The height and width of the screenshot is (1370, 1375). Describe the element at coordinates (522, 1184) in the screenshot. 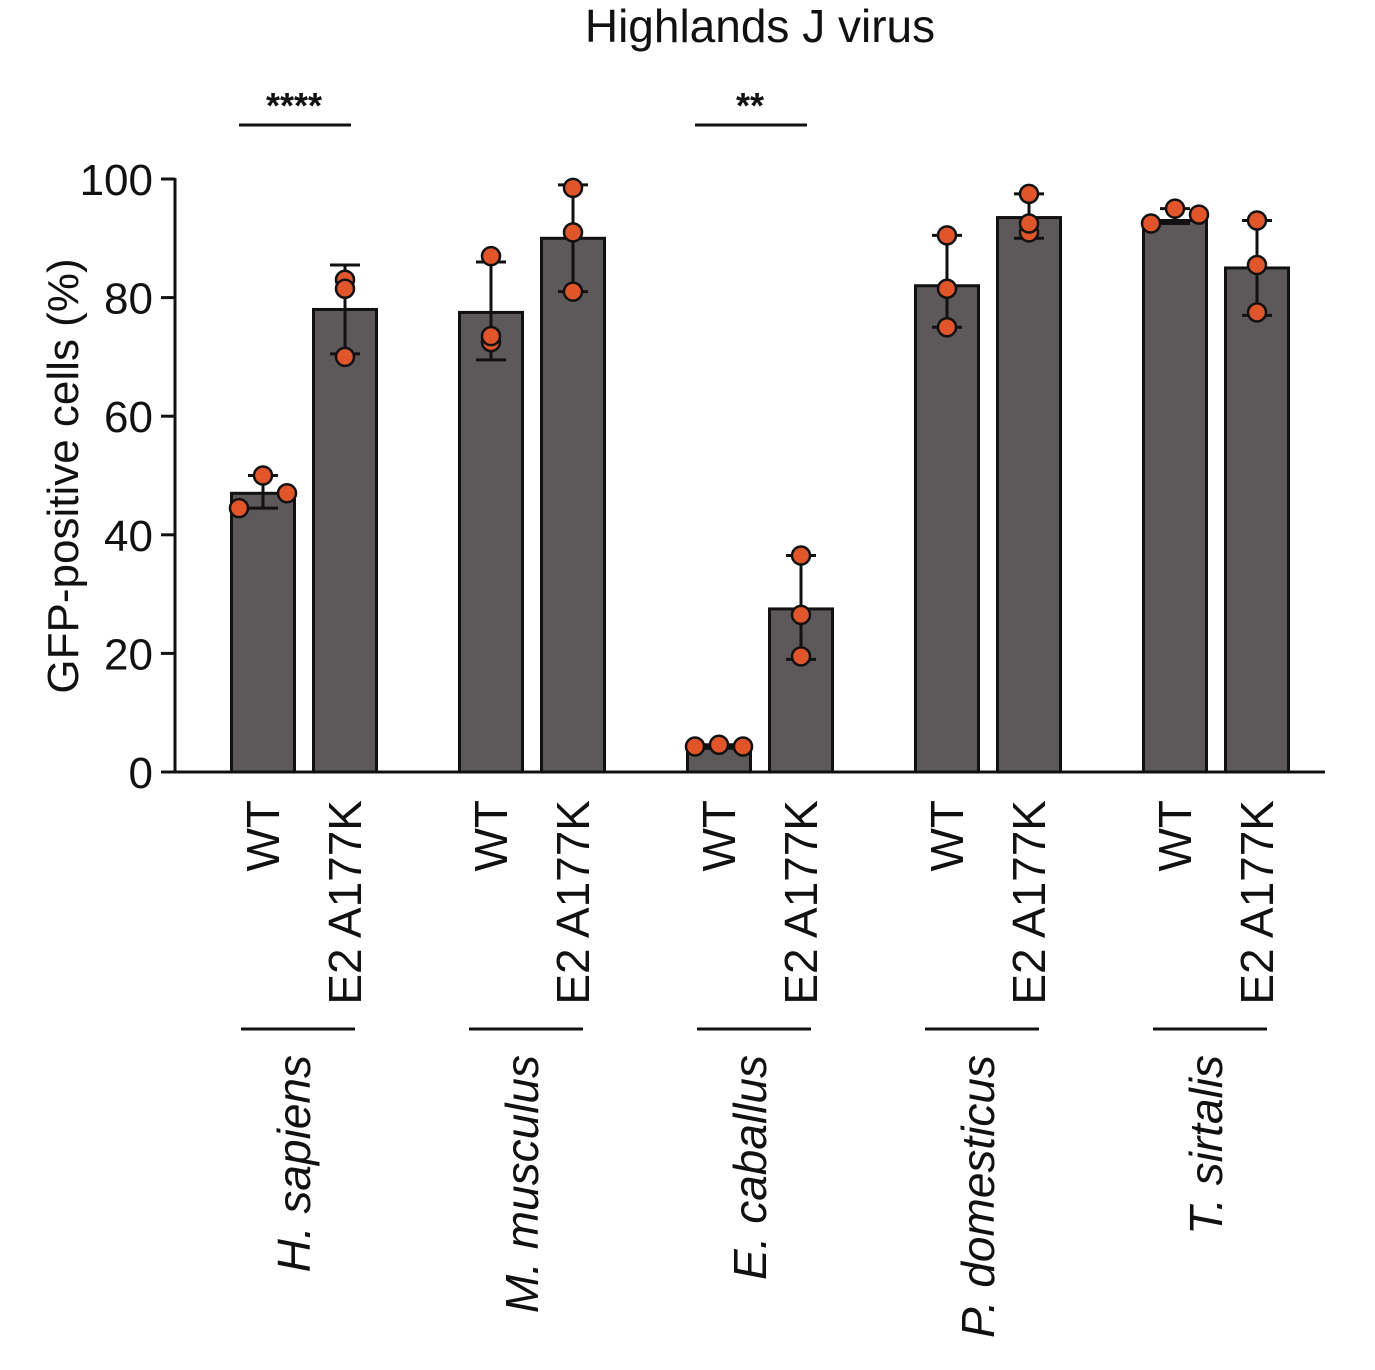

I see `group-label: M. musculus` at that location.